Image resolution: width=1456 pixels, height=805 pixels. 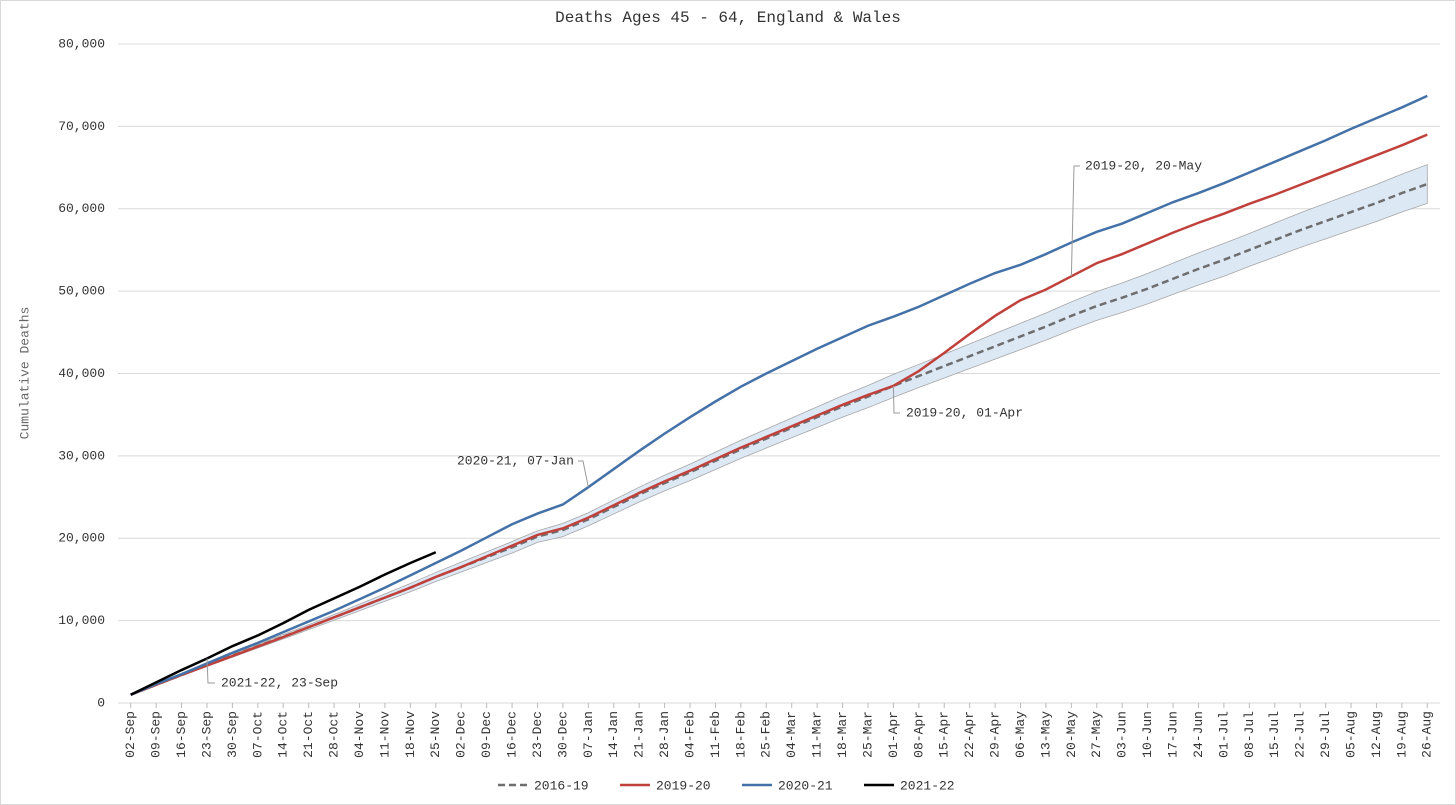 What do you see at coordinates (927, 785) in the screenshot?
I see `legend-label: 2021-22` at bounding box center [927, 785].